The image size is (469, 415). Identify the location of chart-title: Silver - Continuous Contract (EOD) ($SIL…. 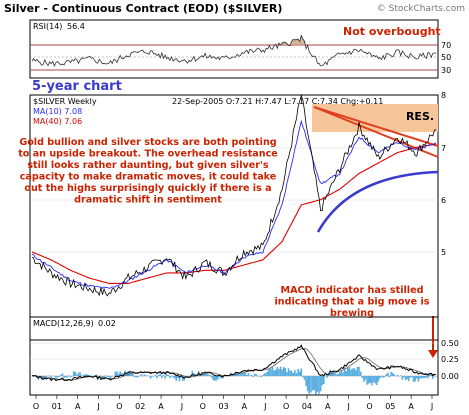
(143, 8).